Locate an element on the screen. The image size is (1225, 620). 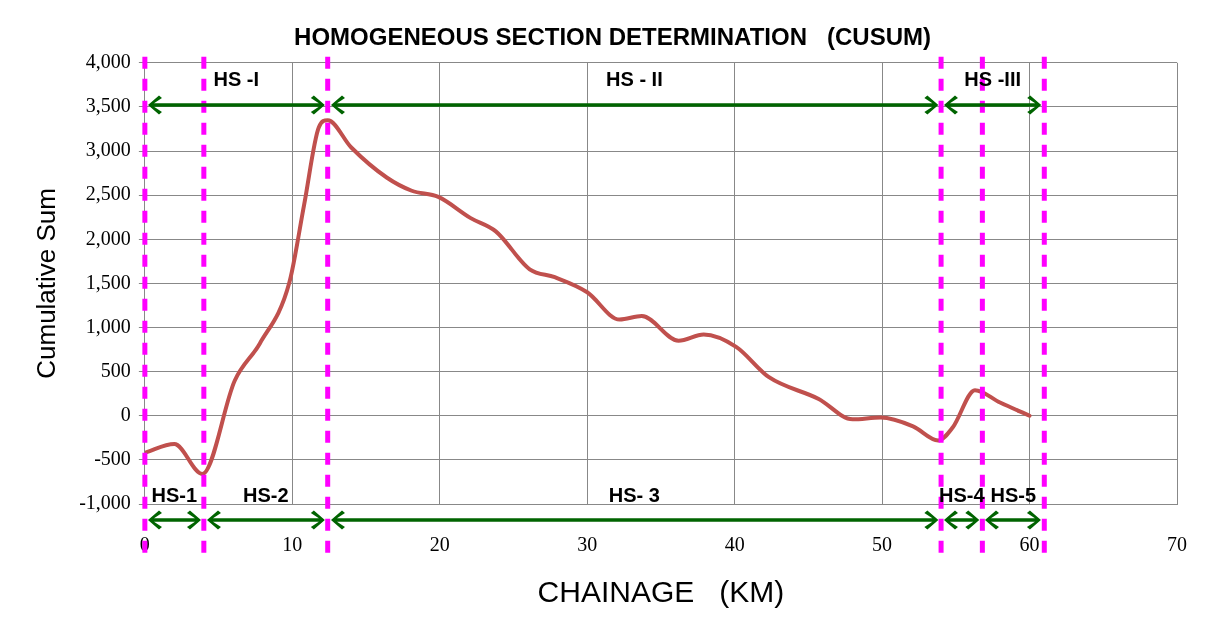
annotation: HS - II is located at coordinates (634, 79).